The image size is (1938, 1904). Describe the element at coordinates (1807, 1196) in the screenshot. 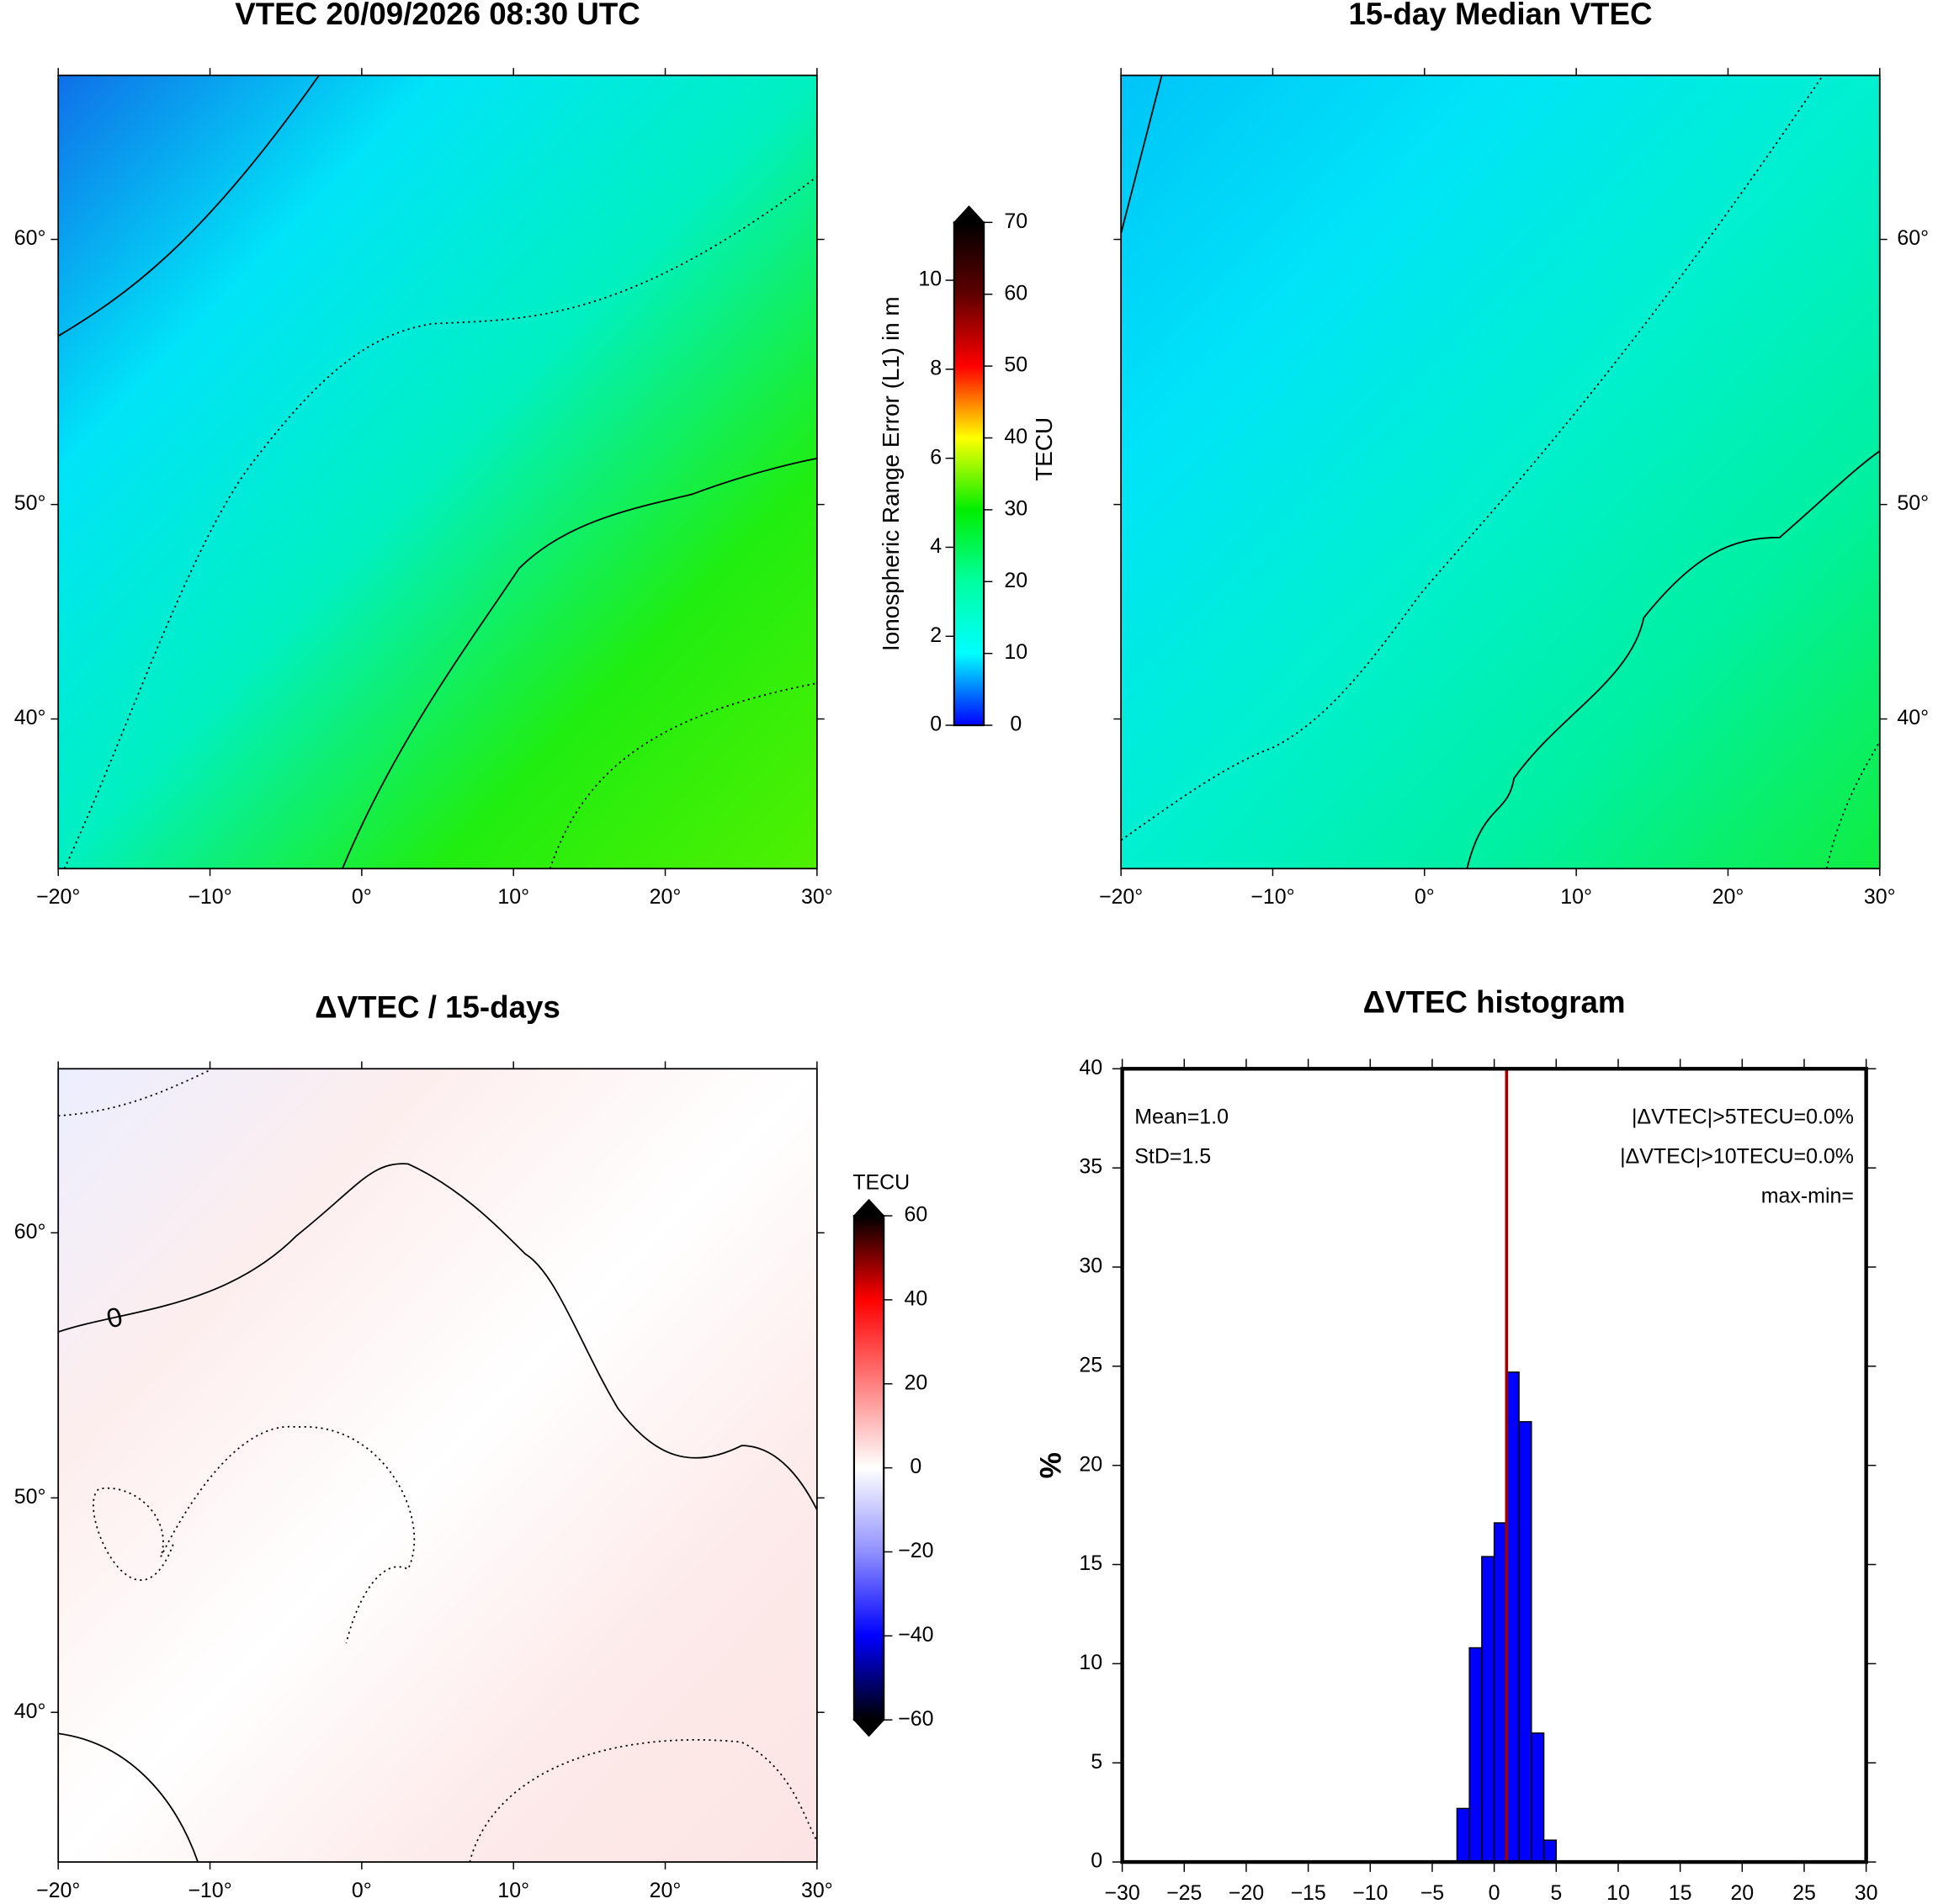

I see `annotation: max-min=` at that location.